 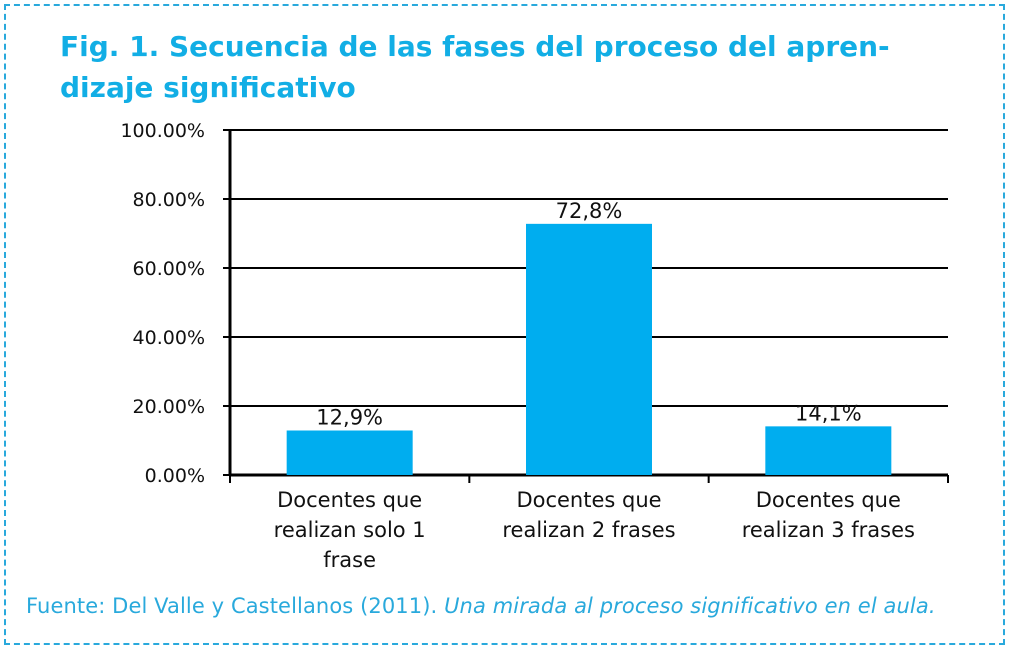 What do you see at coordinates (828, 530) in the screenshot?
I see `x-tick-label: realizan 3 frases` at bounding box center [828, 530].